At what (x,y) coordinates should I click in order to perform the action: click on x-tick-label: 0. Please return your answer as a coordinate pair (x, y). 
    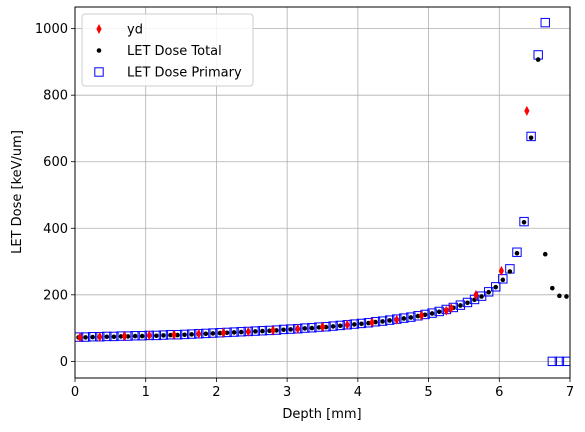
    Looking at the image, I should click on (75, 392).